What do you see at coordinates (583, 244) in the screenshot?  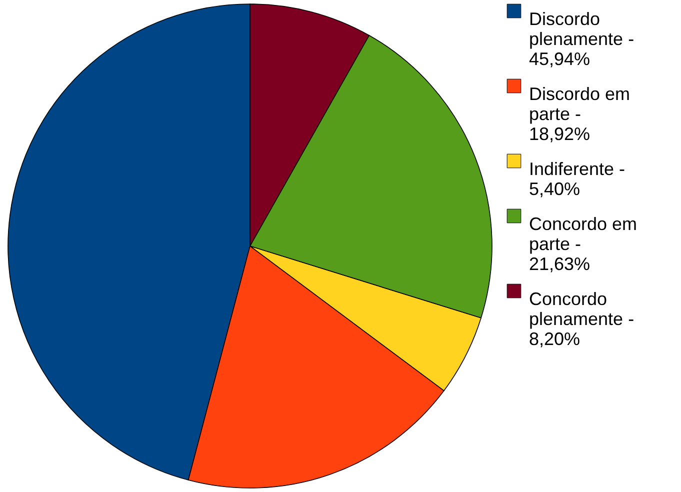 I see `legend-label: Concordo em parte - 21,63%` at bounding box center [583, 244].